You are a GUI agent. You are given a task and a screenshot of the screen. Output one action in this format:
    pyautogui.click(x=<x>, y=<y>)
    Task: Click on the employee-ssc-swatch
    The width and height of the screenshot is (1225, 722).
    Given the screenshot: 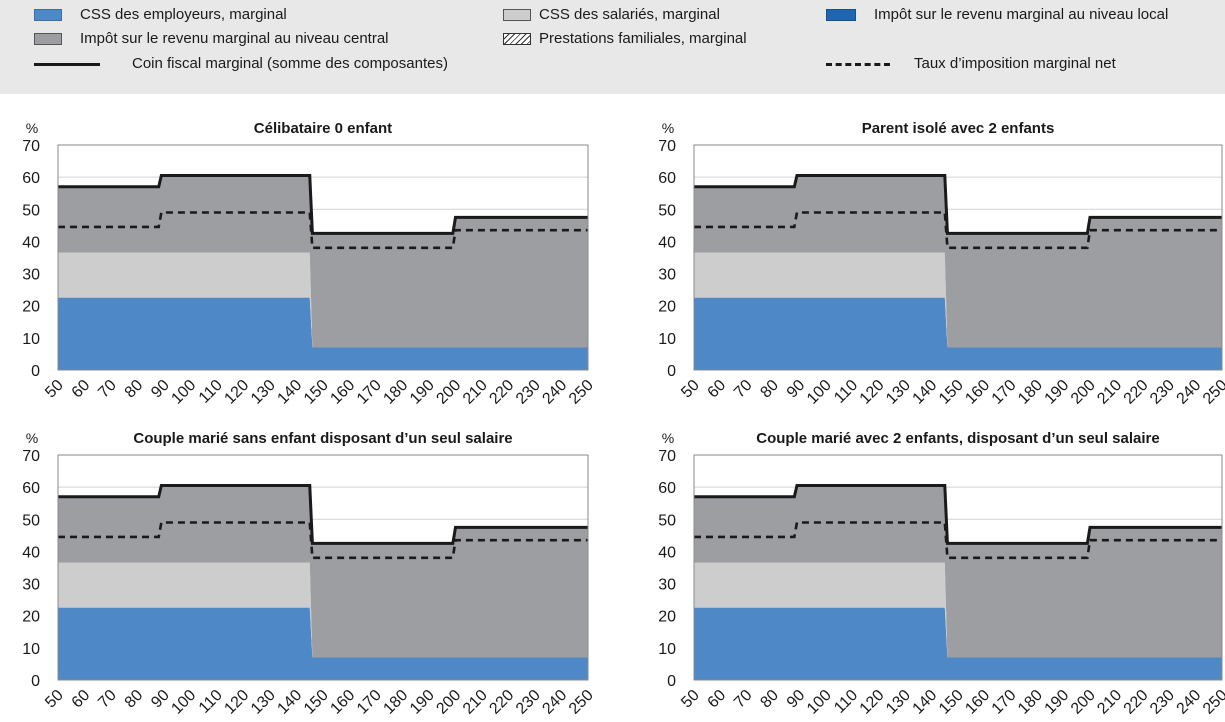 What is the action you would take?
    pyautogui.click(x=517, y=15)
    